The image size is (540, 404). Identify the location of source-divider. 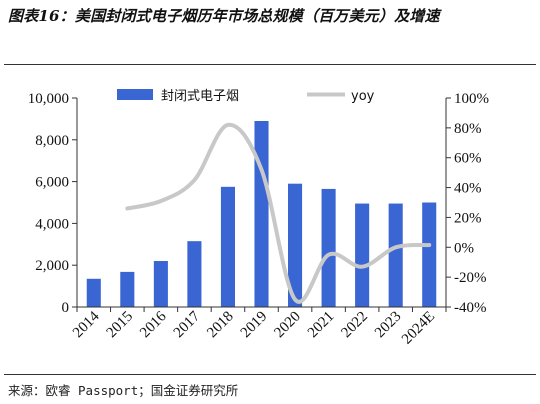
(270, 374).